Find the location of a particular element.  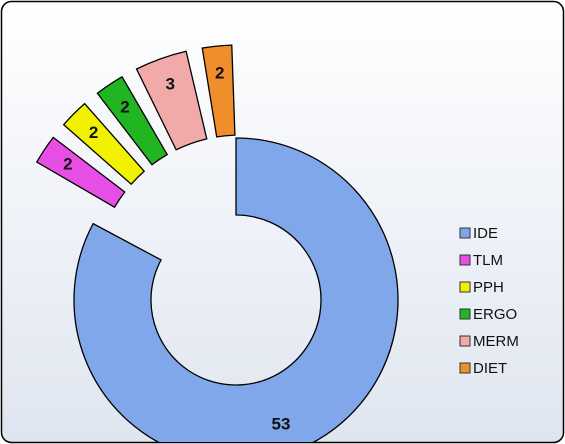

legend: IDE TLM PPH ERGO MERM DIET is located at coordinates (489, 301).